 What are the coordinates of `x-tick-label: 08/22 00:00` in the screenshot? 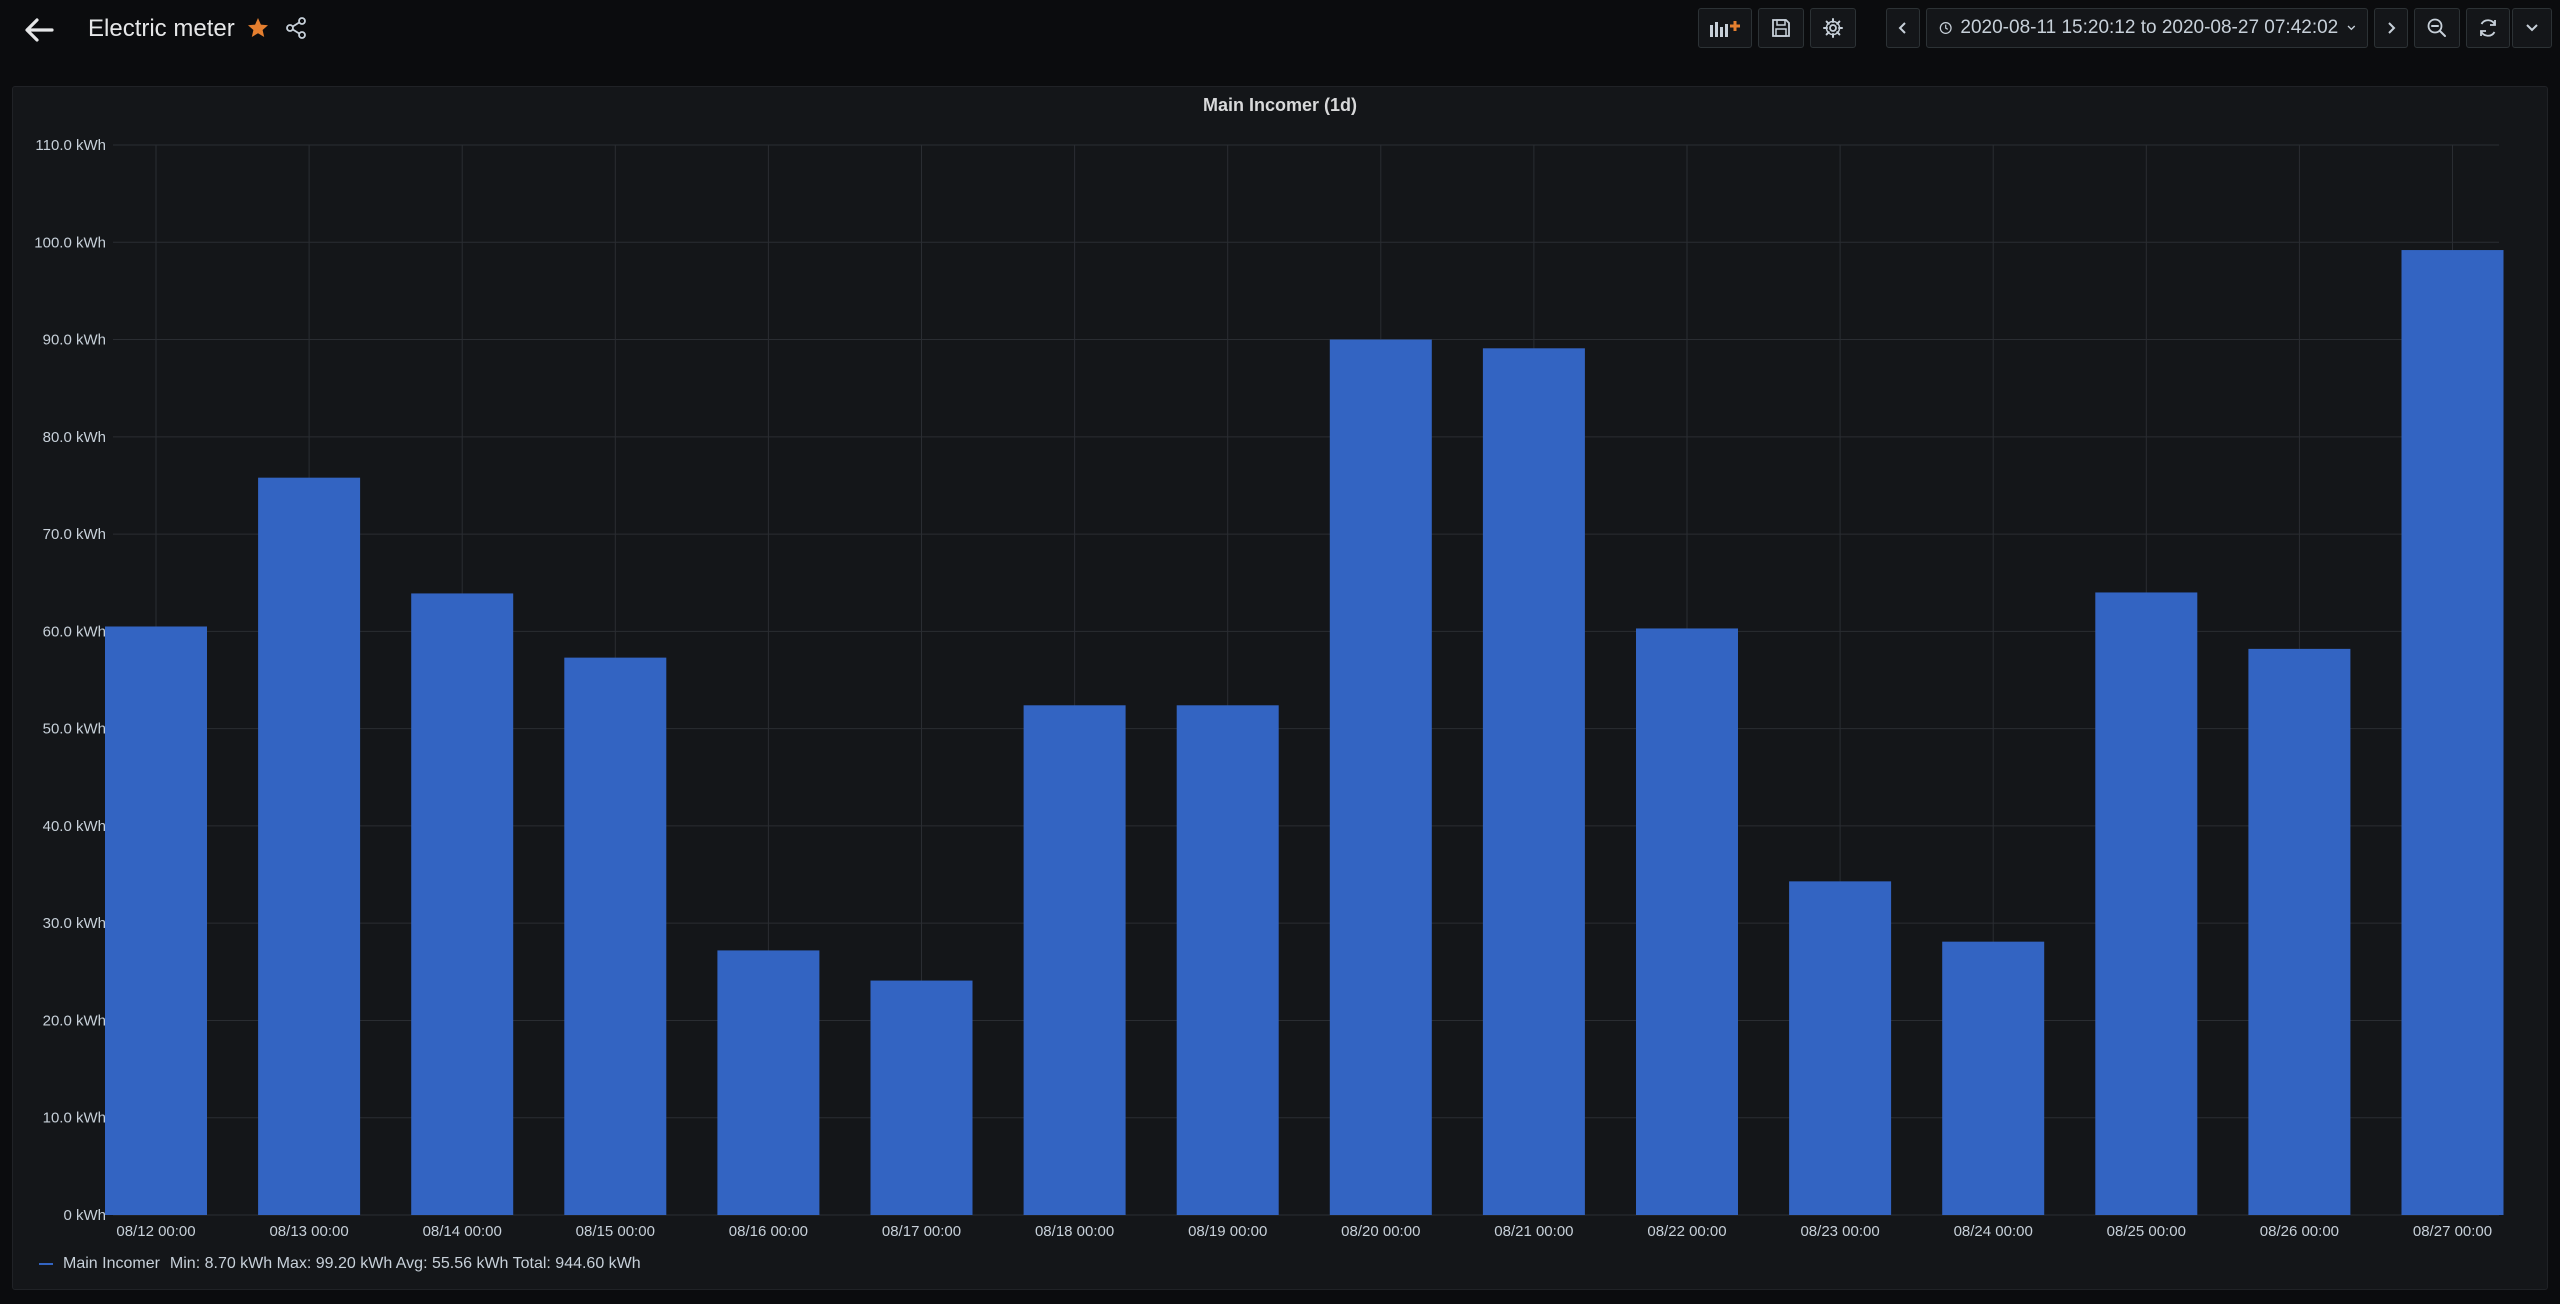 It's located at (1686, 1231).